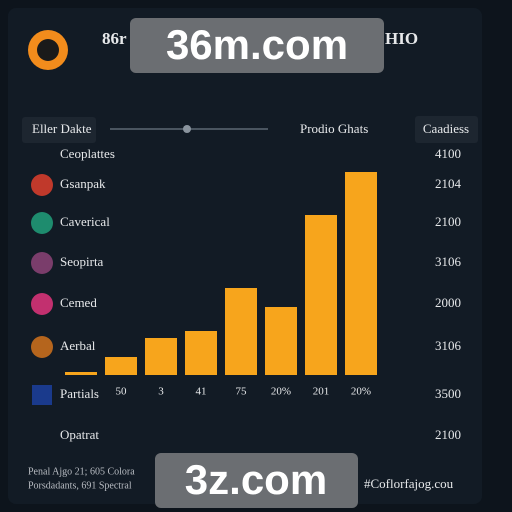 The image size is (512, 512). I want to click on footer-link: #Coflorfajog.cou, so click(409, 483).